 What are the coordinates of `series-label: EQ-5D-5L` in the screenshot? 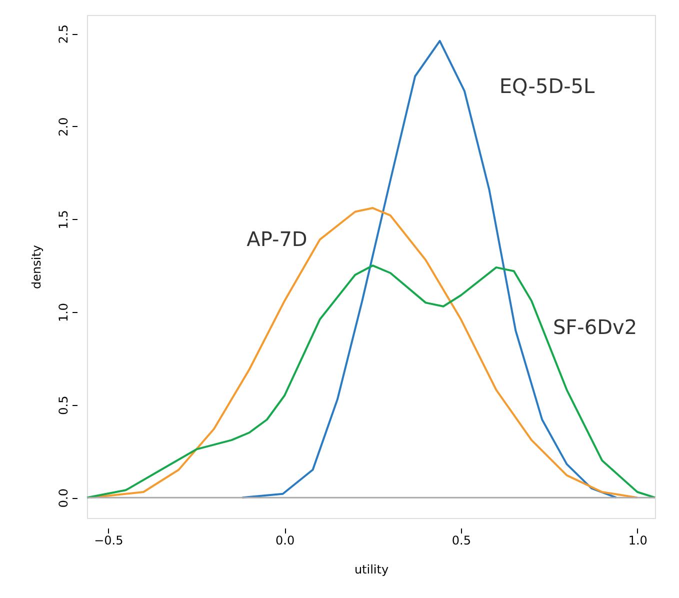 It's located at (547, 86).